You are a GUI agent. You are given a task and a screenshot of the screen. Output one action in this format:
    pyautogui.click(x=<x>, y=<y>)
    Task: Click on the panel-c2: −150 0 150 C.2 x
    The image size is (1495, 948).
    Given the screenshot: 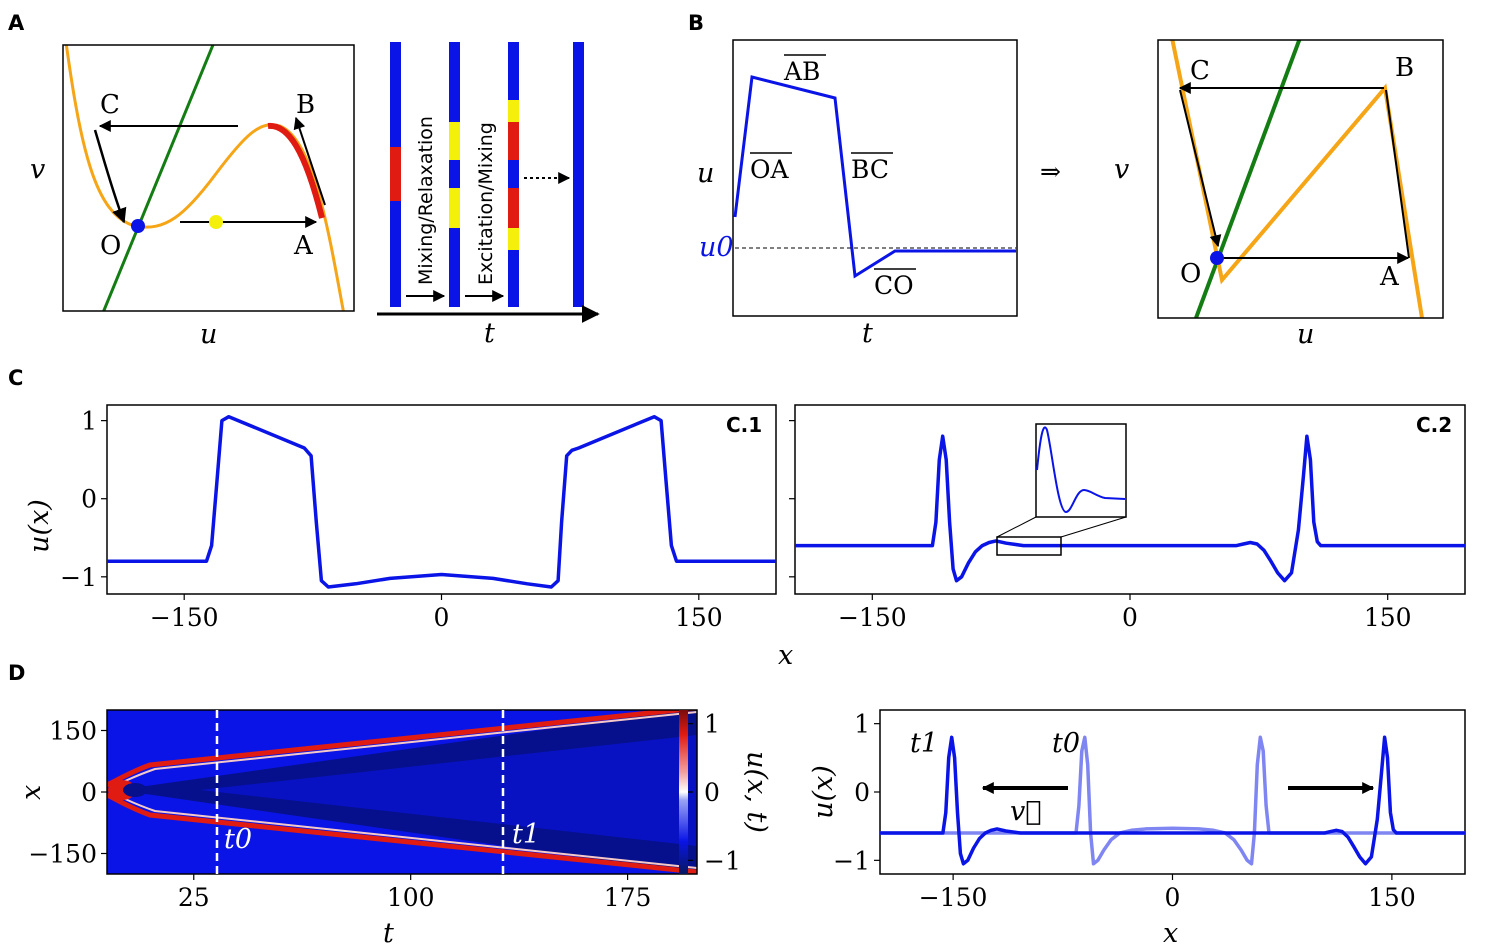 What is the action you would take?
    pyautogui.click(x=1122, y=537)
    